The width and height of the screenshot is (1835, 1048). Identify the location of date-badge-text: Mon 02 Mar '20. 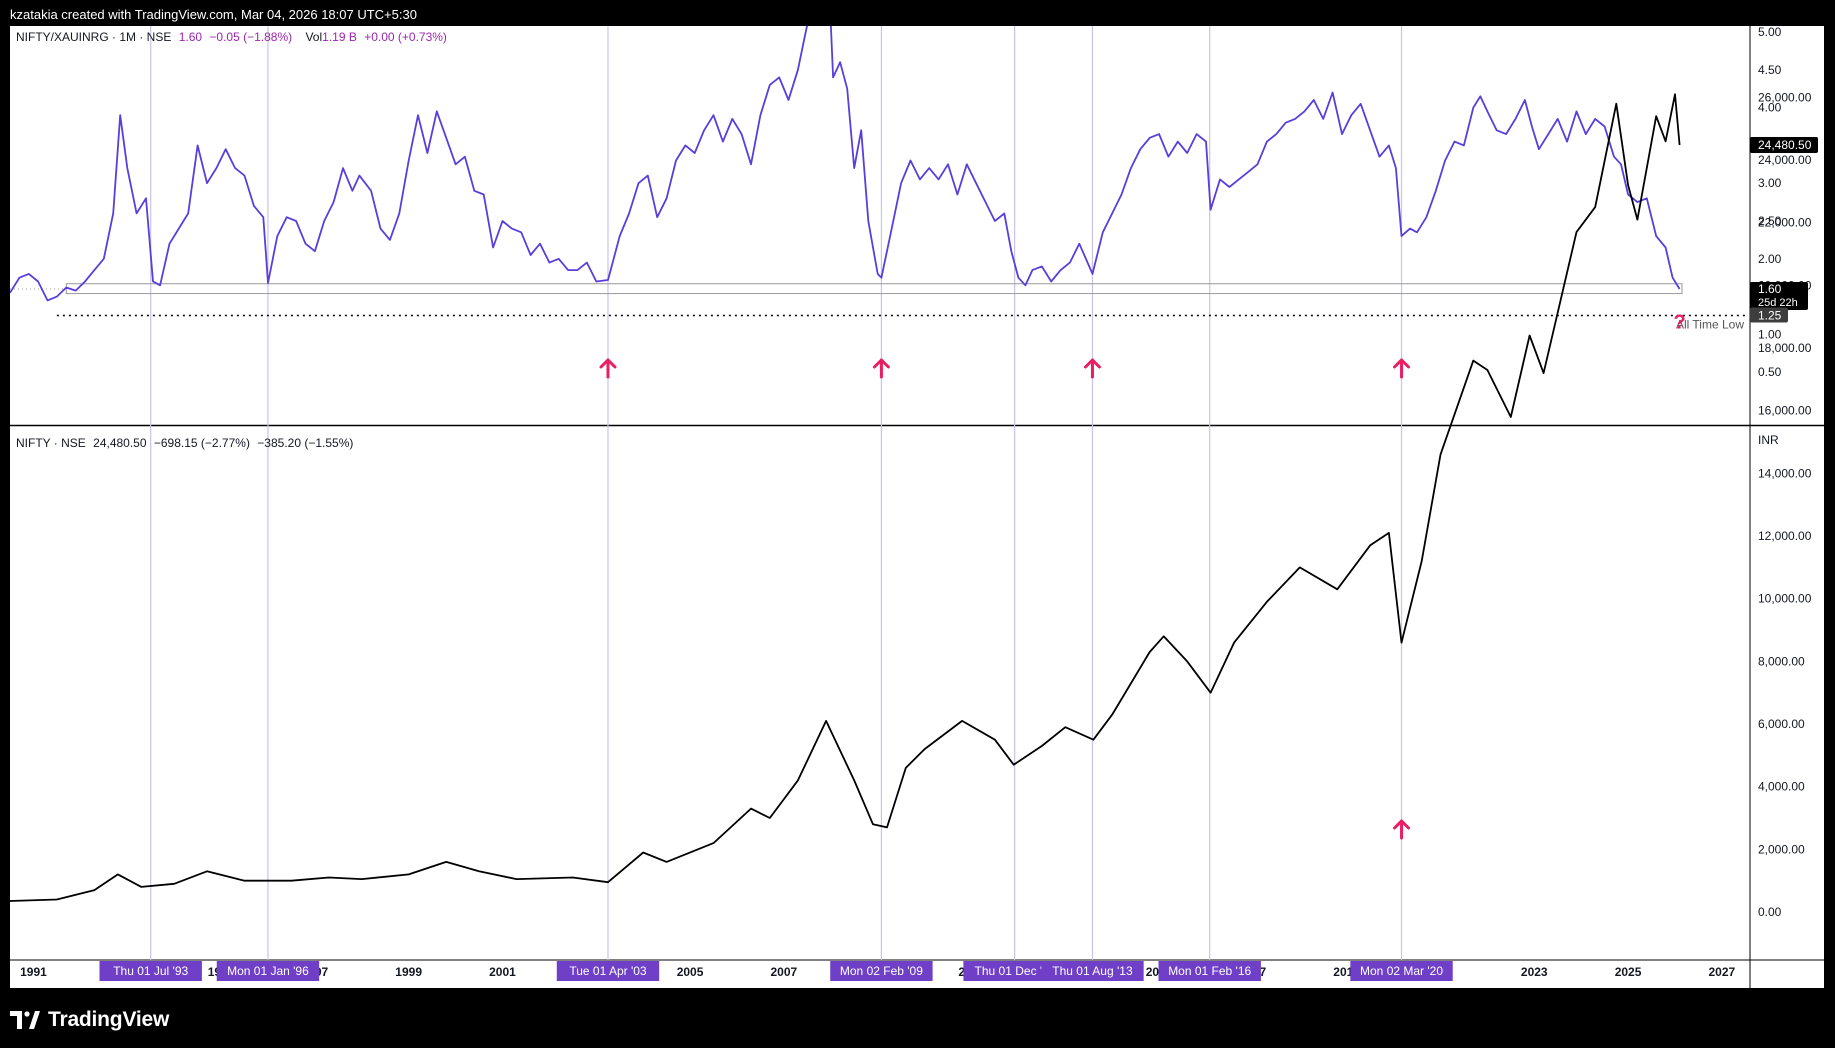
(1401, 971).